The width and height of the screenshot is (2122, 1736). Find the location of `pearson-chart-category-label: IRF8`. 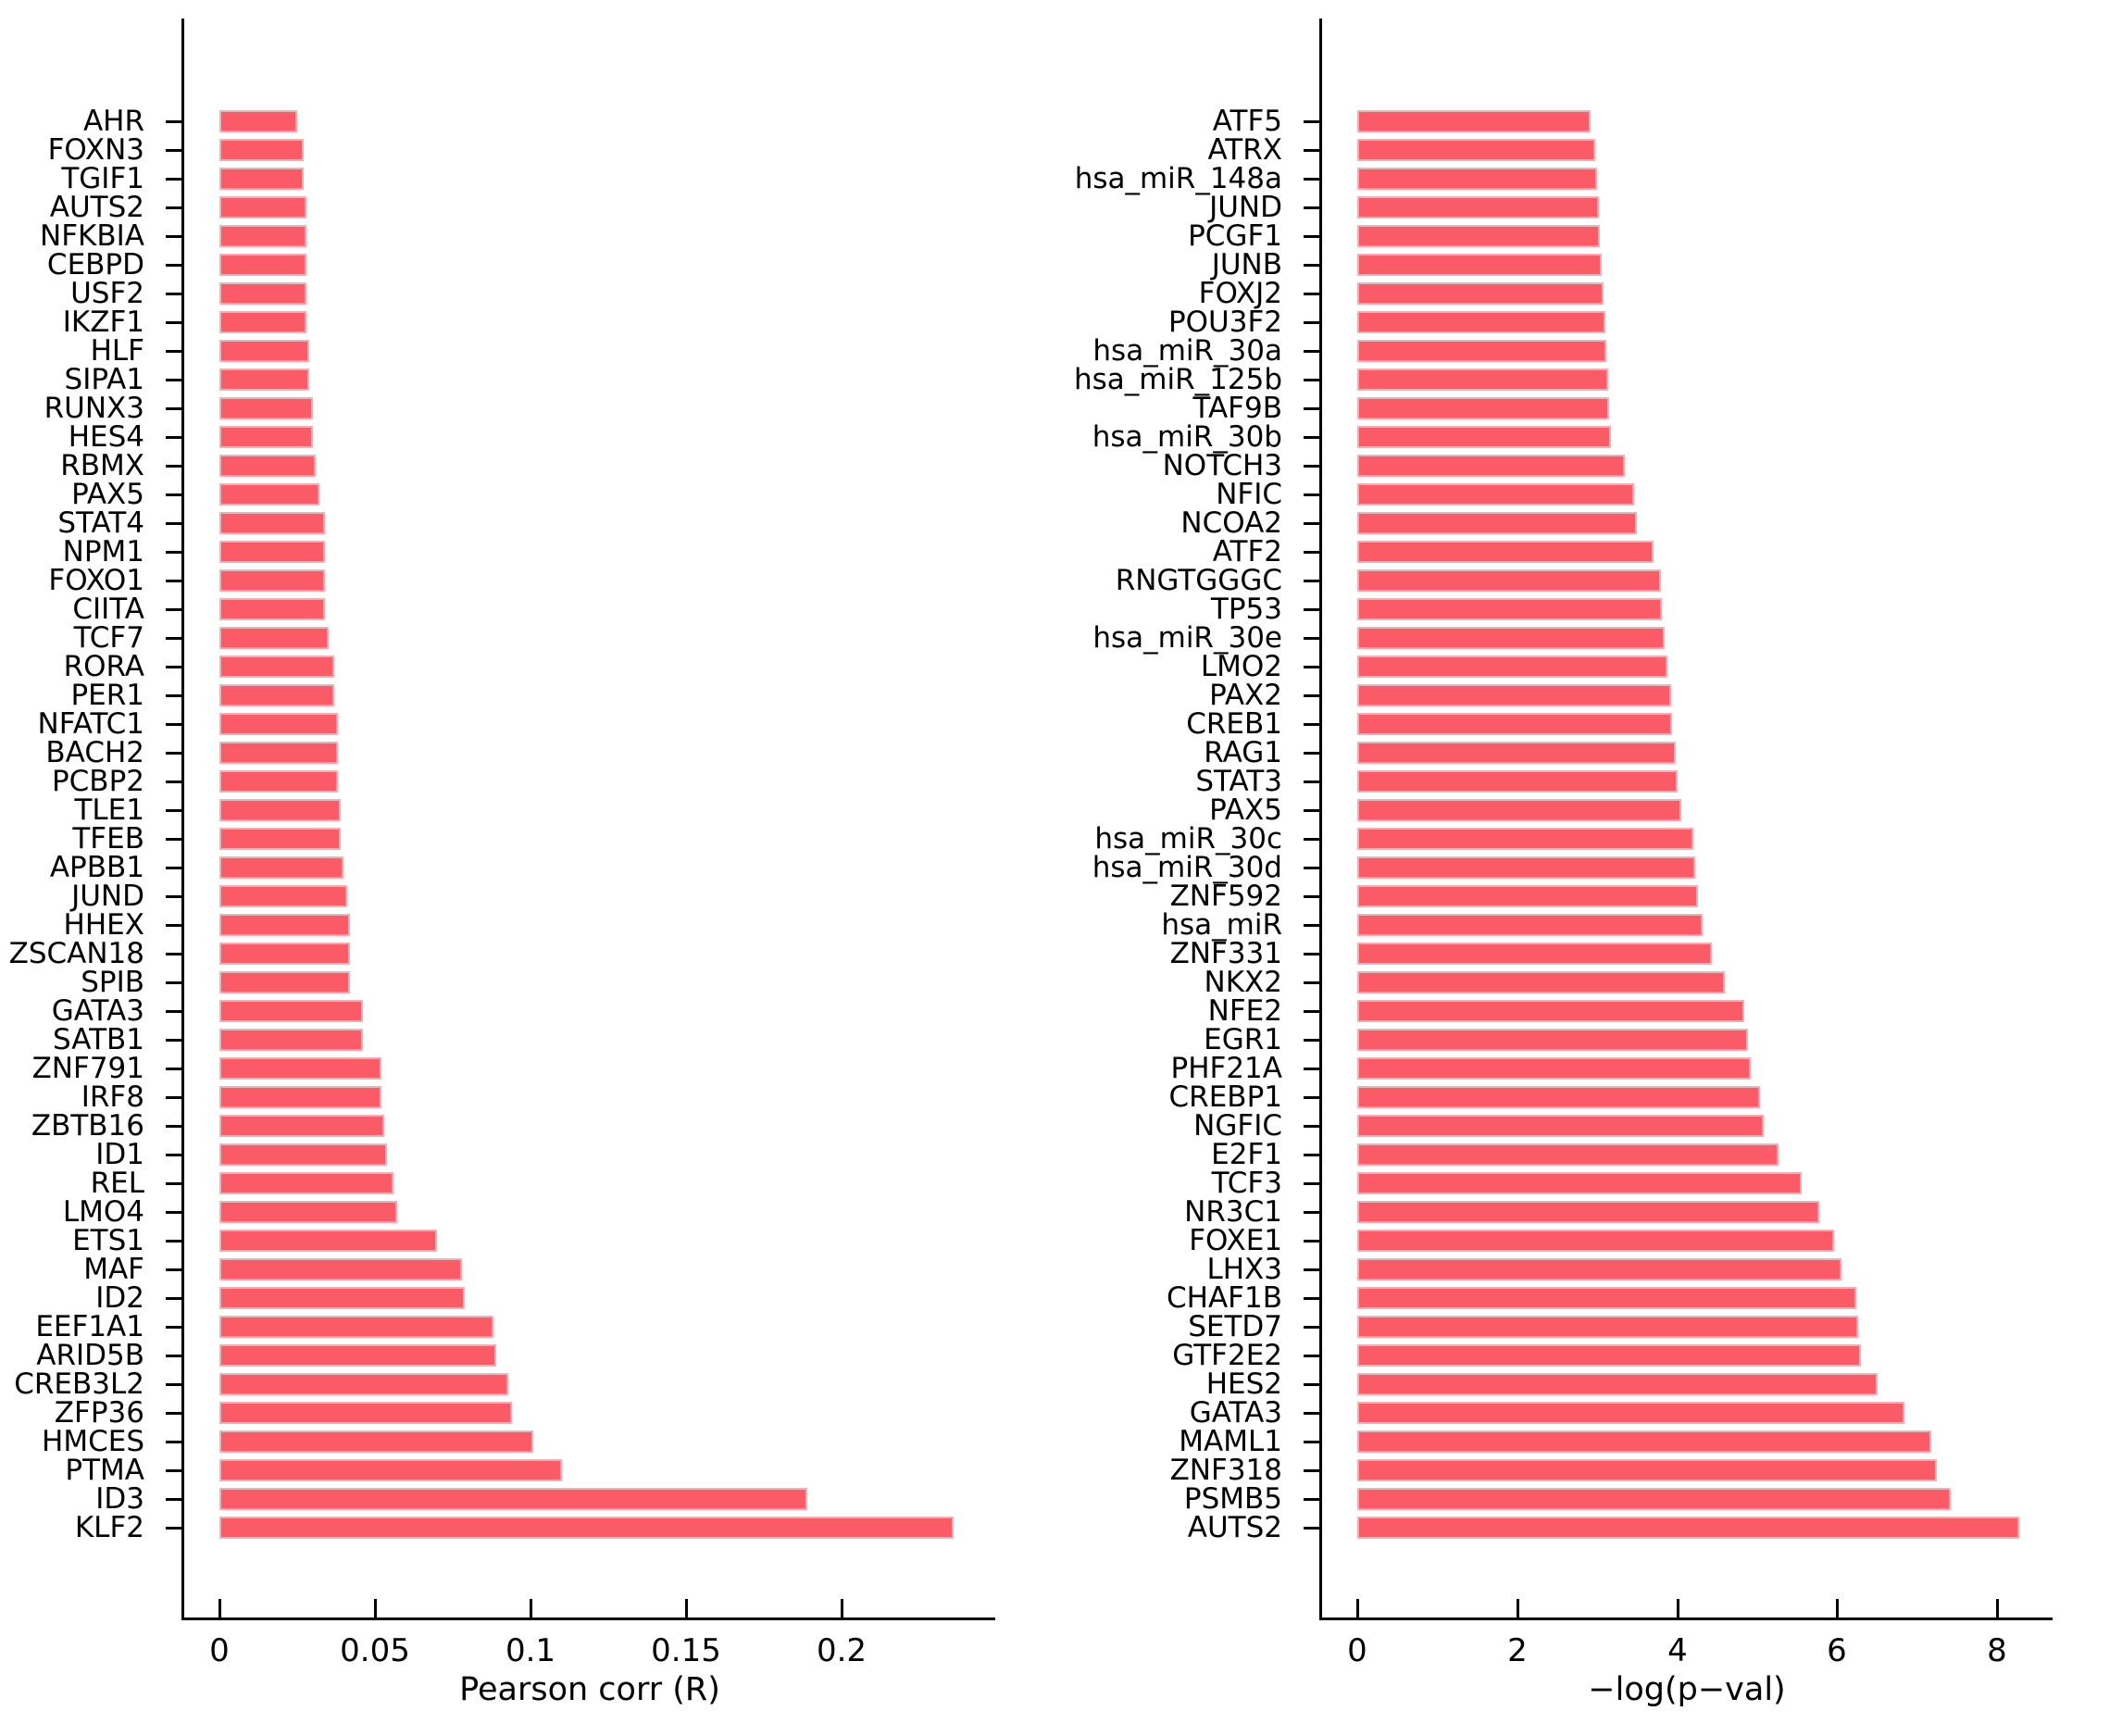

pearson-chart-category-label: IRF8 is located at coordinates (112, 1097).